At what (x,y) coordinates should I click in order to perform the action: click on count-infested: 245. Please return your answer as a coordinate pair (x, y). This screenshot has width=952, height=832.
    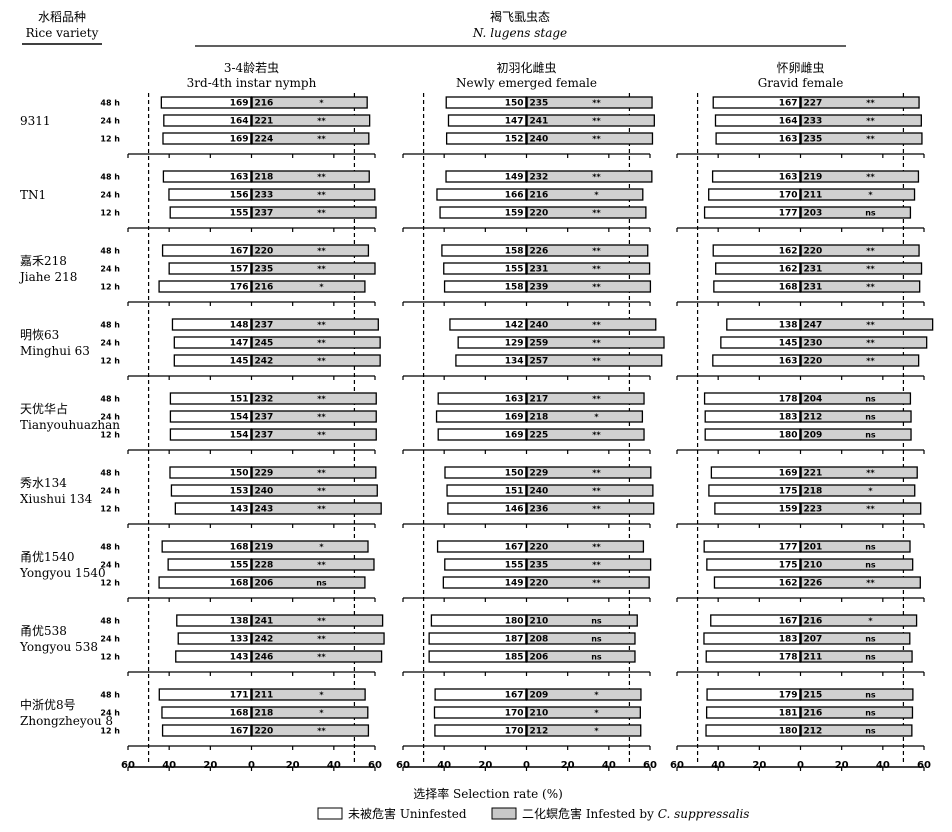
    Looking at the image, I should click on (264, 344).